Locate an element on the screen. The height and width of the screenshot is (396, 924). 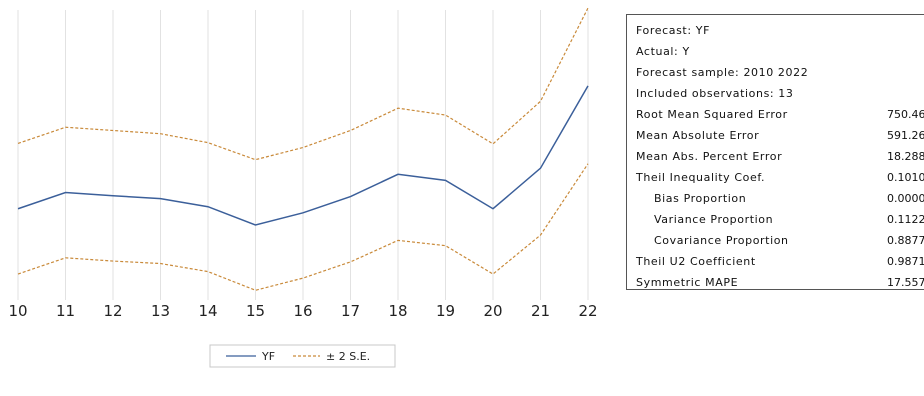
stats-label-mape: Mean Abs. Percent Error is located at coordinates (709, 156).